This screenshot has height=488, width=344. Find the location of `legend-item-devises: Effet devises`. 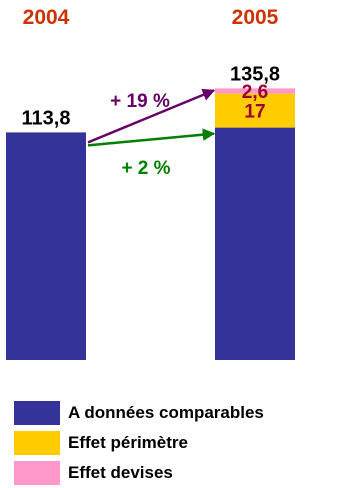

legend-item-devises: Effet devises is located at coordinates (139, 473).